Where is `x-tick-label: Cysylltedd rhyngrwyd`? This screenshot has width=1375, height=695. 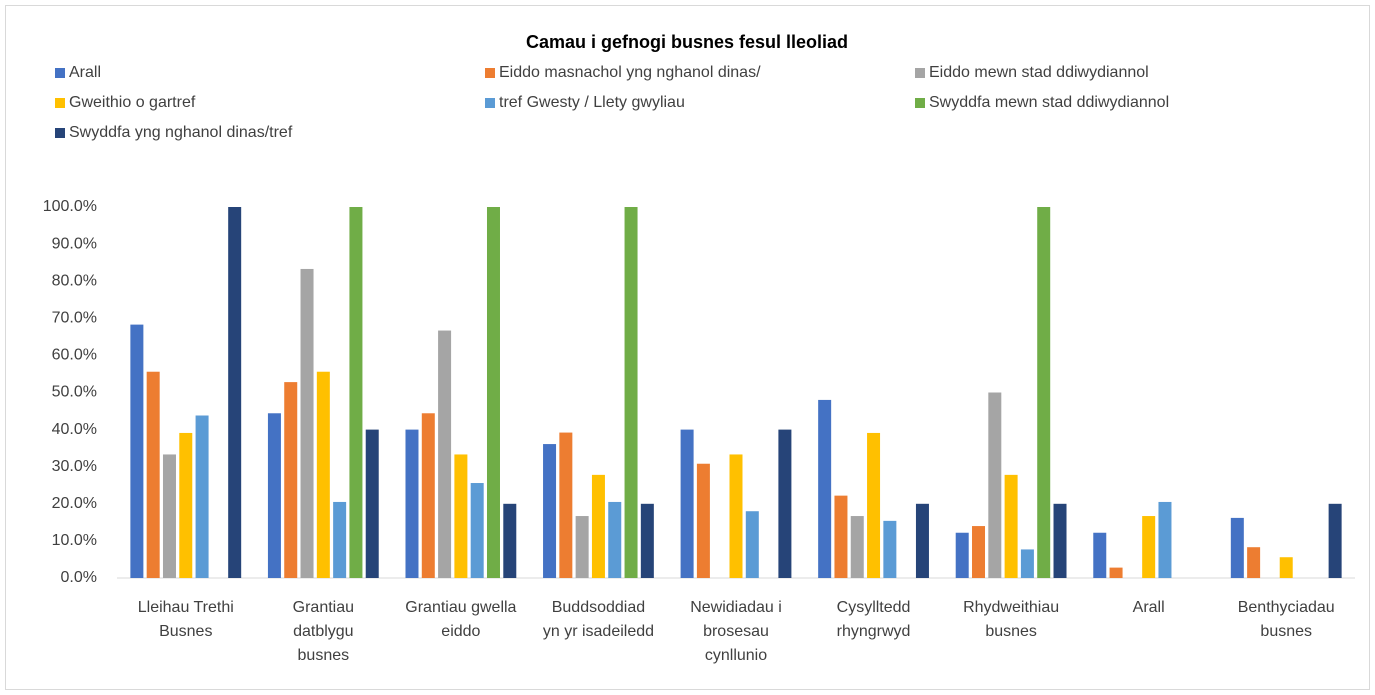 x-tick-label: Cysylltedd rhyngrwyd is located at coordinates (873, 619).